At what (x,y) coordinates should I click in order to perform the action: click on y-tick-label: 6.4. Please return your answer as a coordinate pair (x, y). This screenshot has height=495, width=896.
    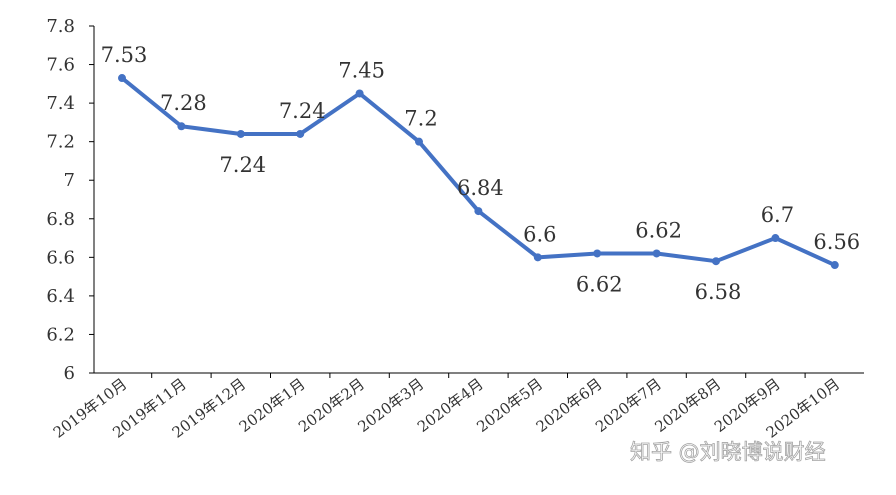
    Looking at the image, I should click on (60, 296).